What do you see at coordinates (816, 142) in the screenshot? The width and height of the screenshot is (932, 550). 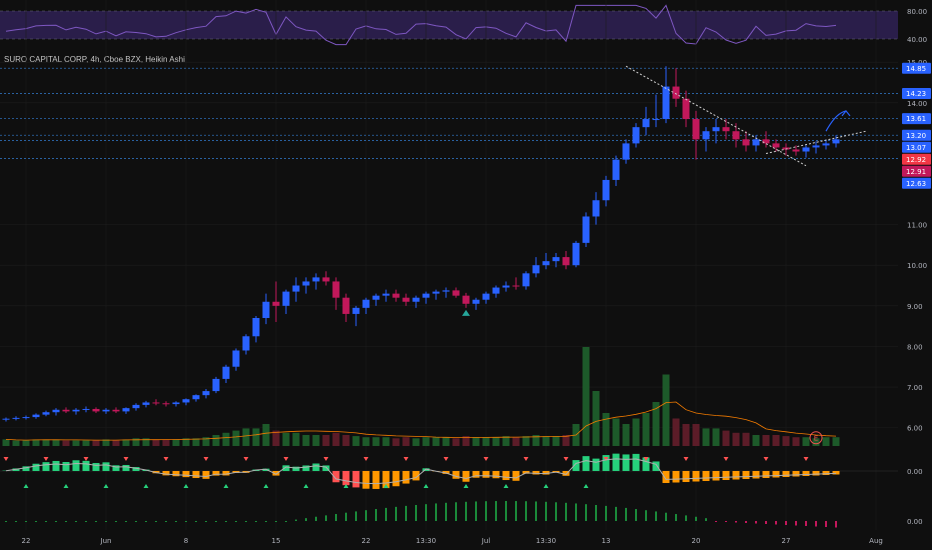 I see `support-line` at bounding box center [816, 142].